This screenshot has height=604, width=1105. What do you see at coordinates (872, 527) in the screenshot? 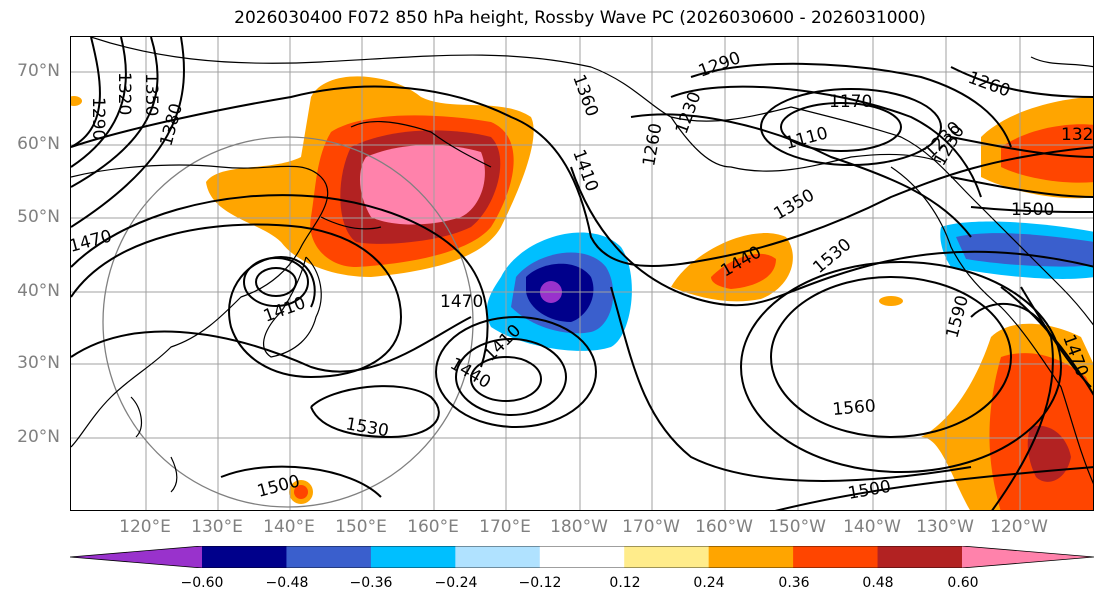
I see `lon-label-140w: 140°W` at bounding box center [872, 527].